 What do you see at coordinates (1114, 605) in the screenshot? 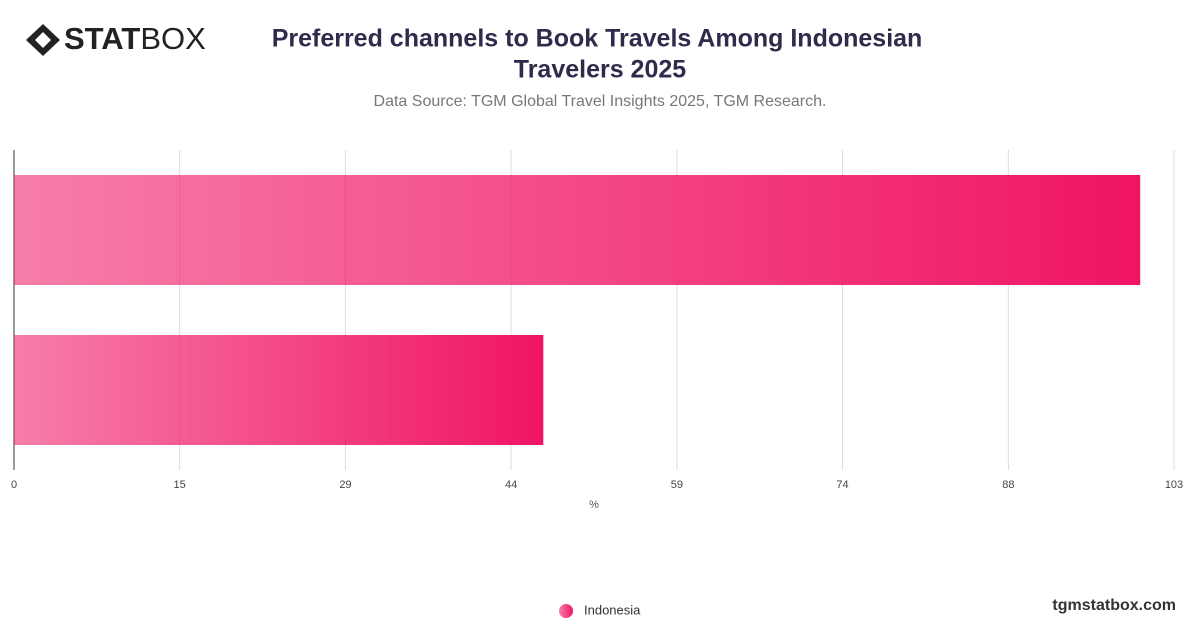
I see `footer: tgmstatbox.com` at bounding box center [1114, 605].